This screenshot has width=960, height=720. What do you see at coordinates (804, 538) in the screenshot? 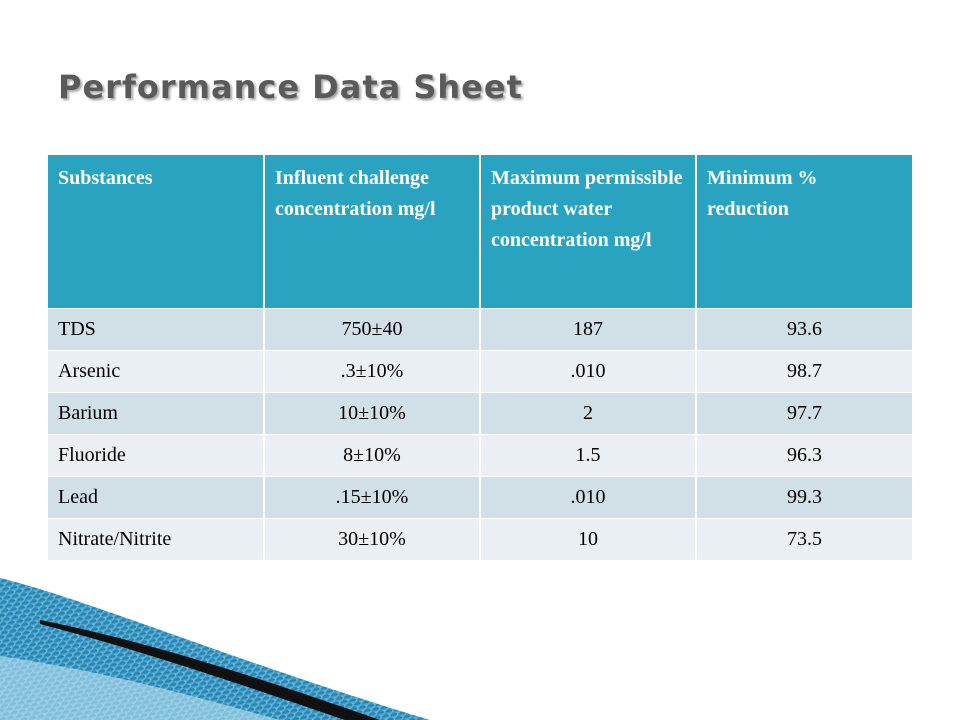
I see `cell-min-reduction: 73.5` at bounding box center [804, 538].